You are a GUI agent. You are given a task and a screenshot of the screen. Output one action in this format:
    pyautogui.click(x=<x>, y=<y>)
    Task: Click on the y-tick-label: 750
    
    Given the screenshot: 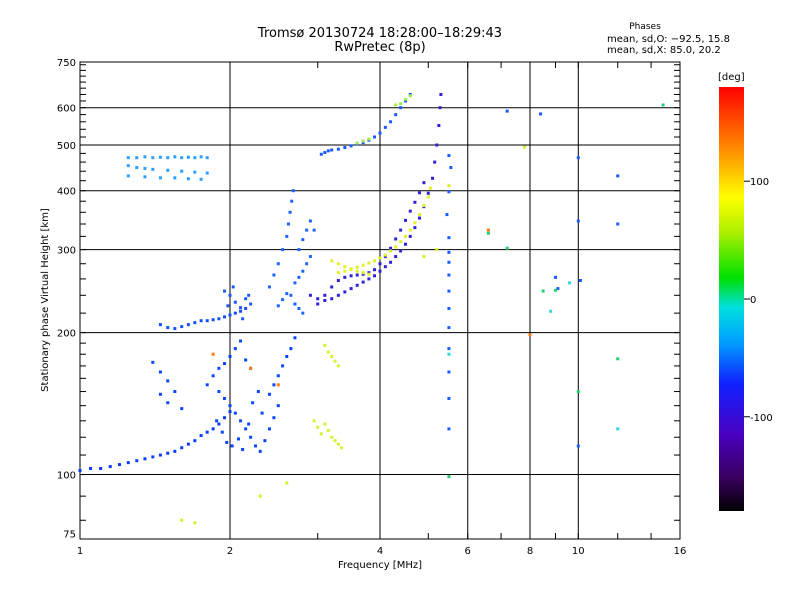 What is the action you would take?
    pyautogui.click(x=66, y=63)
    